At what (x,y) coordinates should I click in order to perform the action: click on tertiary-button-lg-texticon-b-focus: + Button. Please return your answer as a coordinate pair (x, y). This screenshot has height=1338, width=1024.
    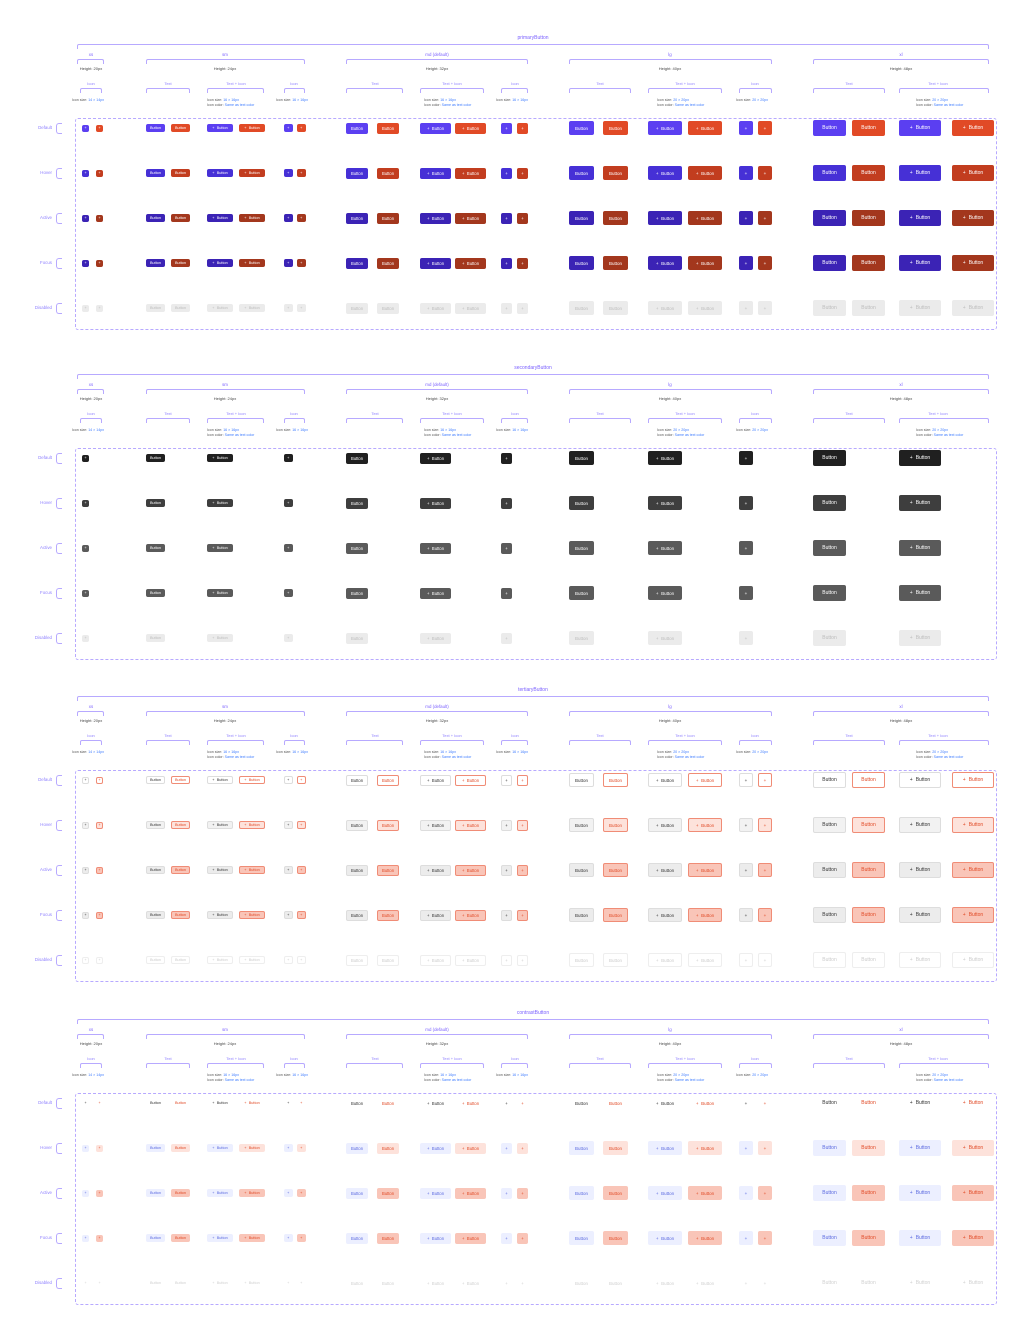
    Looking at the image, I should click on (705, 915).